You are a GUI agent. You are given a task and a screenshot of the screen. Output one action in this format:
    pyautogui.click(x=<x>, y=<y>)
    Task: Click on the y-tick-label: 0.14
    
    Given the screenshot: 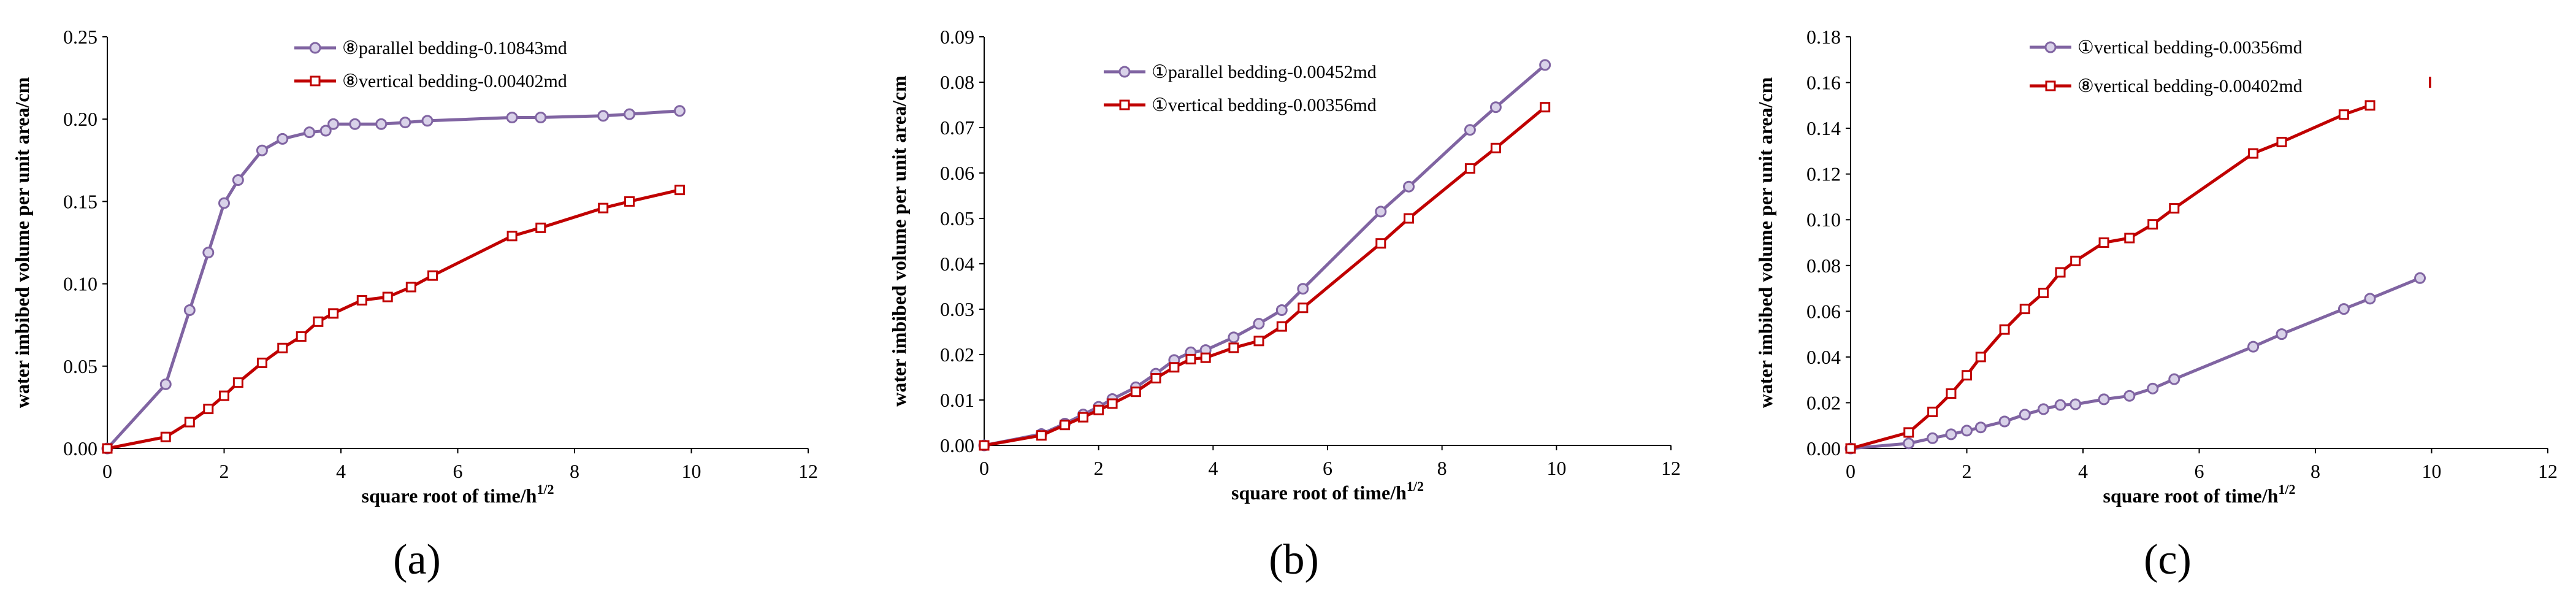 What is the action you would take?
    pyautogui.click(x=1823, y=128)
    